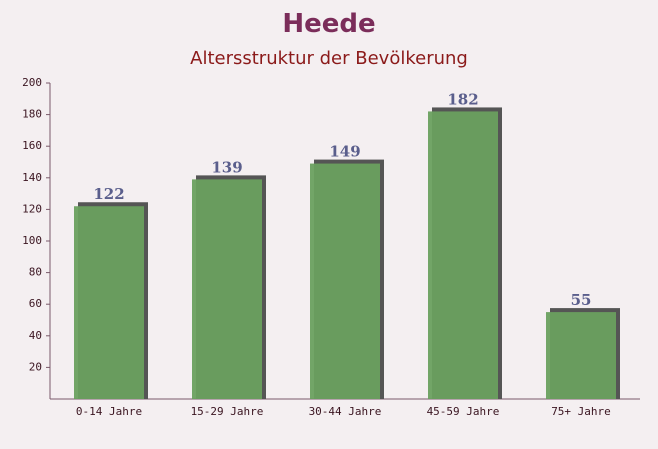  I want to click on y-tick-label: 80, so click(35, 272).